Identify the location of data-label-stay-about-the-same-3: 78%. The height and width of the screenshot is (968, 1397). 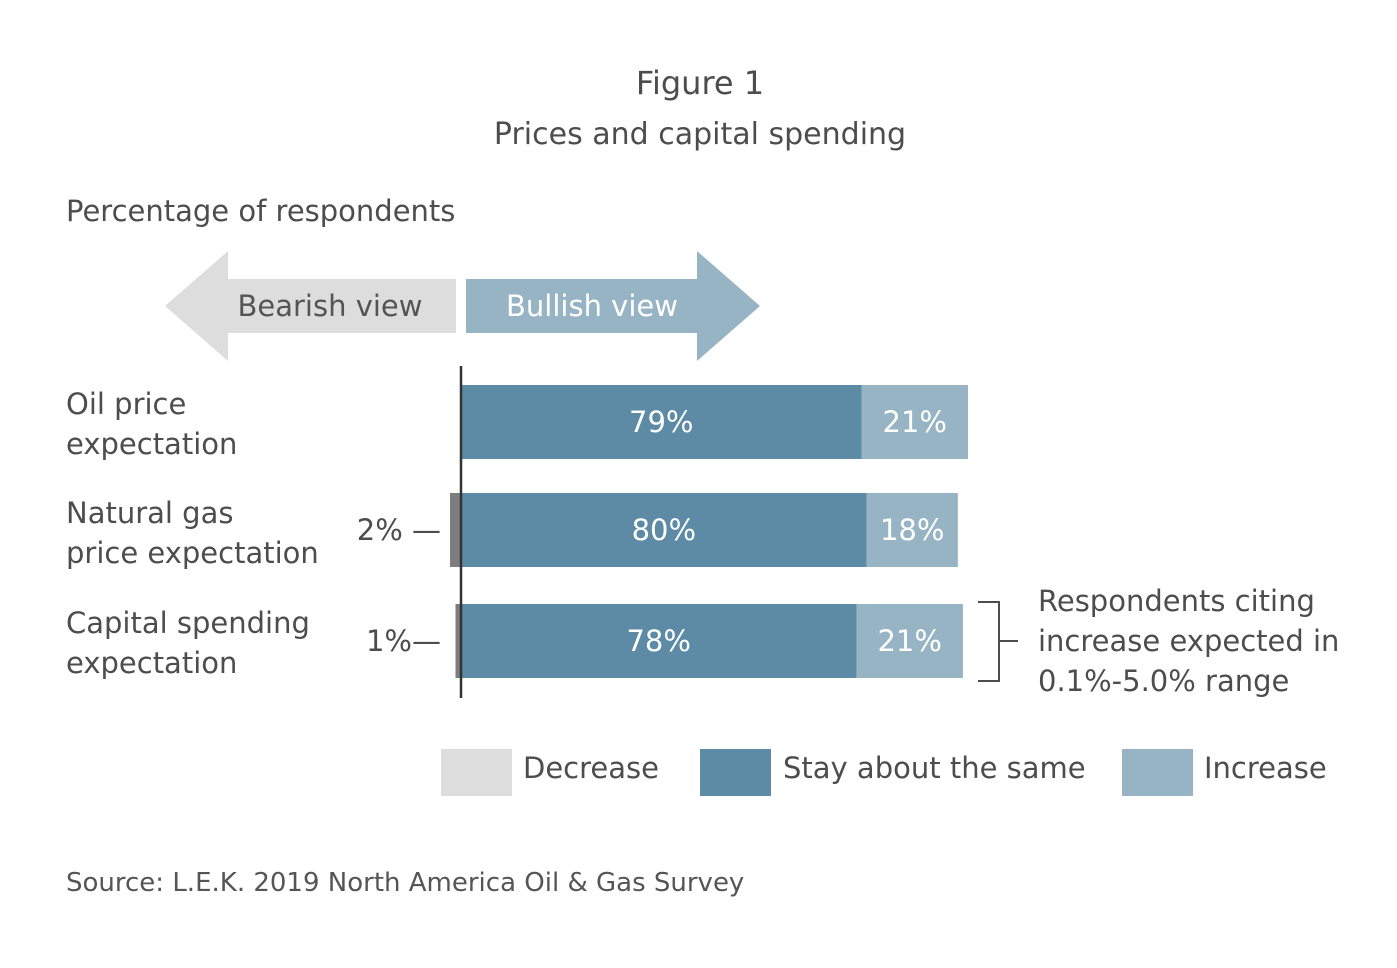
(658, 641).